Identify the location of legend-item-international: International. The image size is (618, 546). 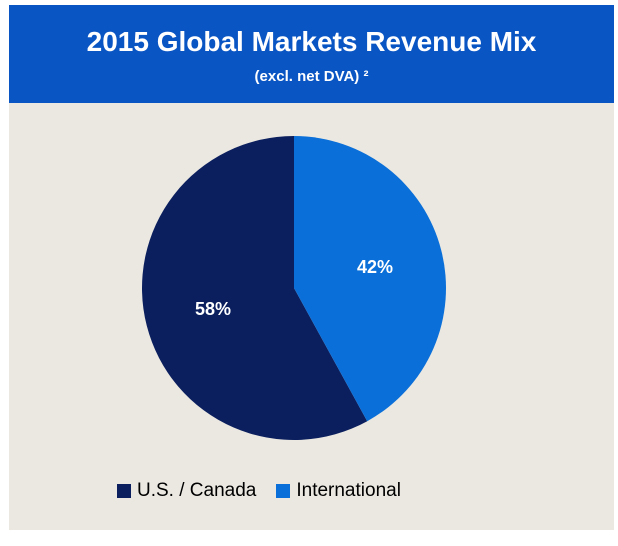
(338, 491).